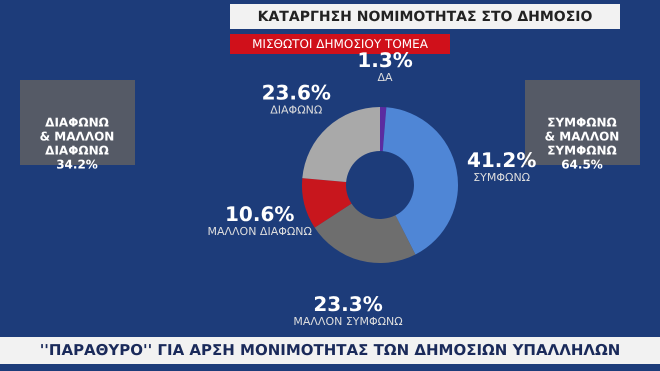 The height and width of the screenshot is (371, 660). I want to click on slice-label: ΜΑΛΛΟΝ ΔΙΑΦΩΝΩ, so click(259, 231).